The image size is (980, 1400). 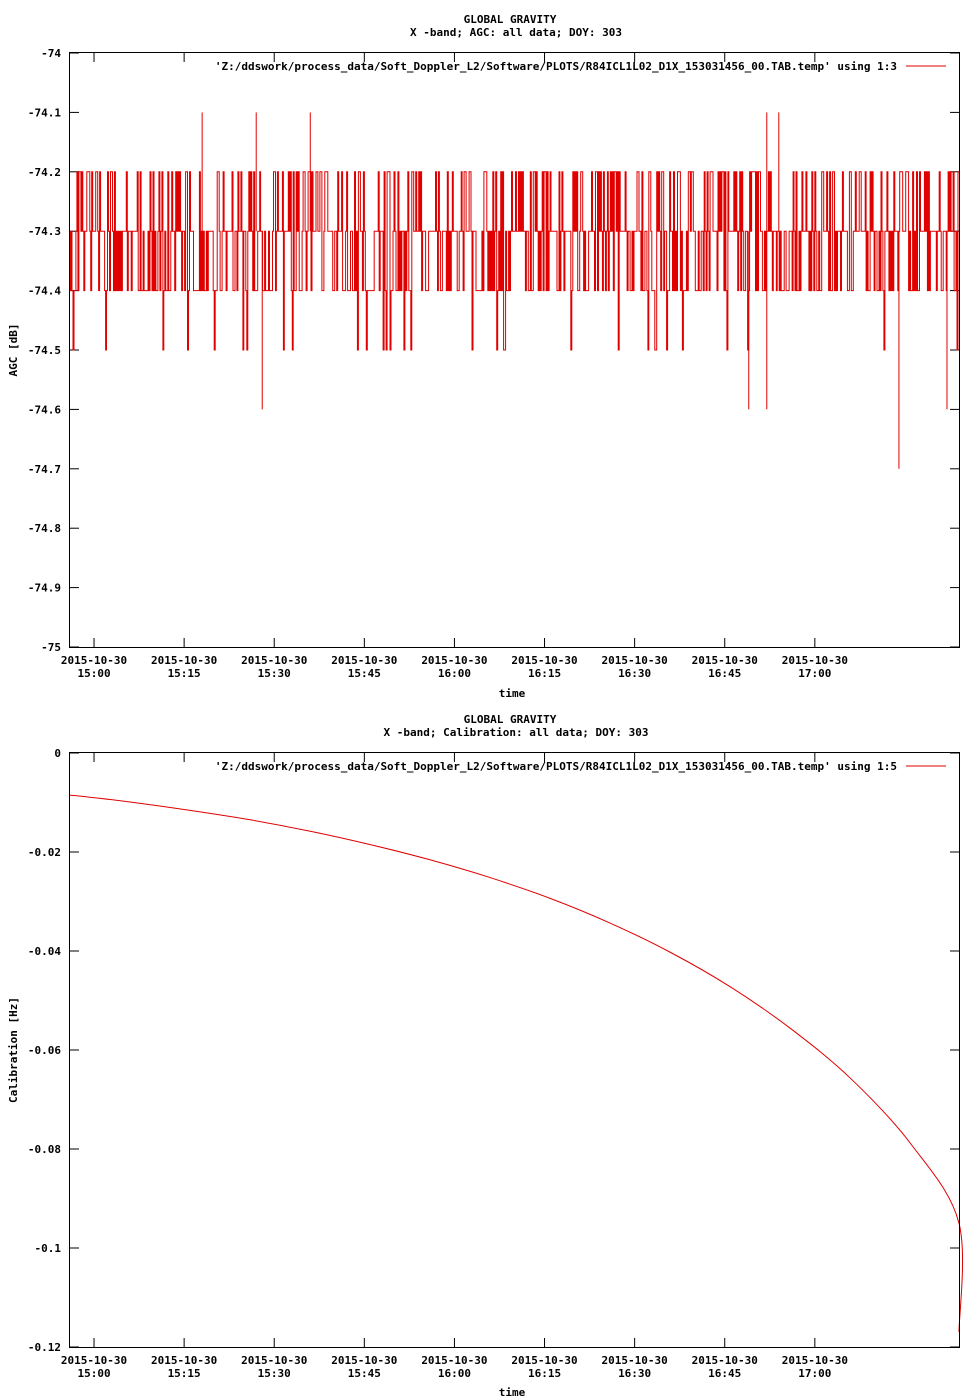 What do you see at coordinates (510, 19) in the screenshot?
I see `agc-chart-title: GLOBAL GRAVITY` at bounding box center [510, 19].